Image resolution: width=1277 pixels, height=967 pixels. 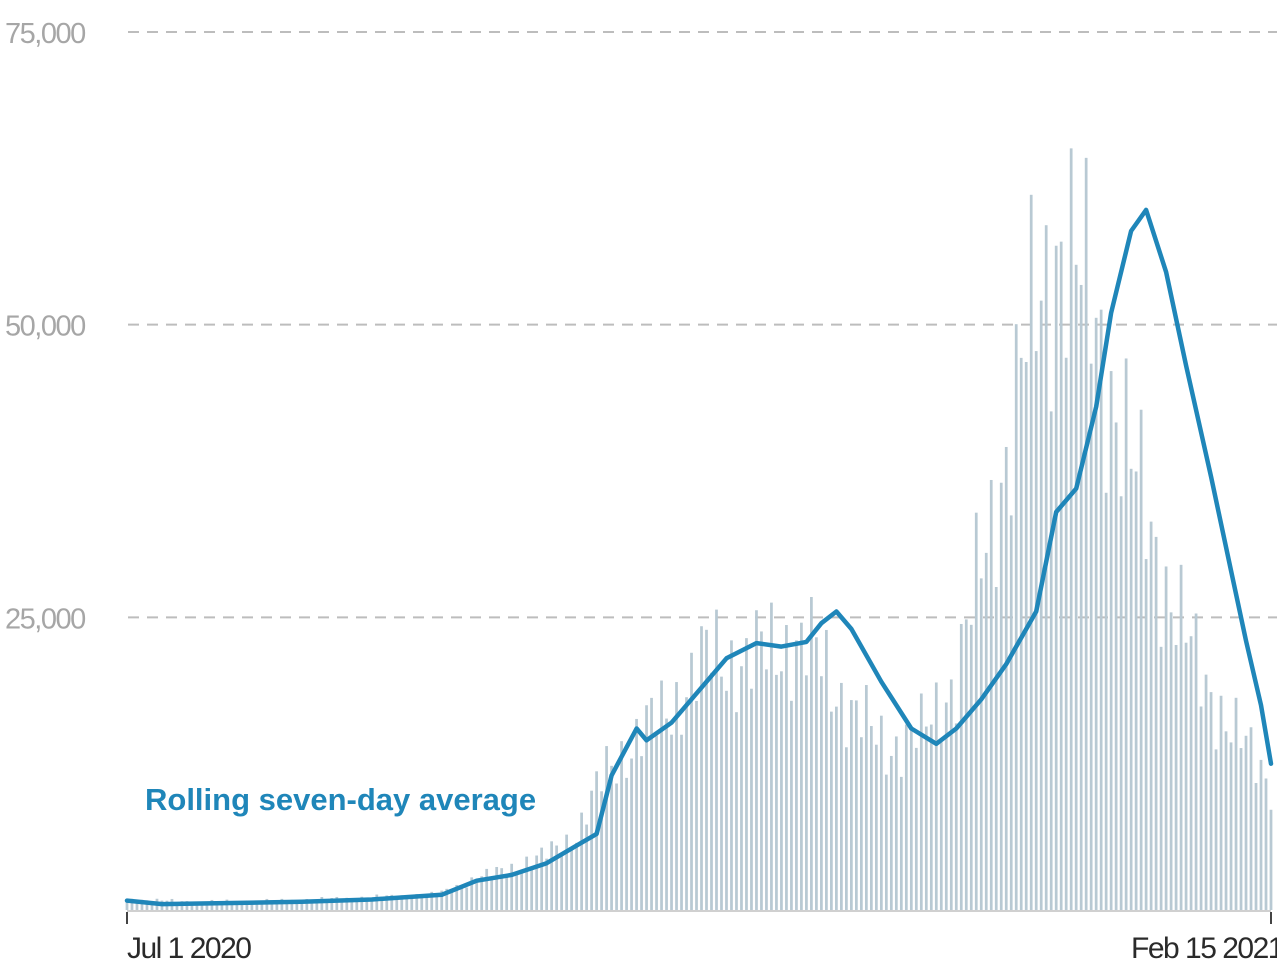 What do you see at coordinates (45, 34) in the screenshot?
I see `y-tick-label: 75,000` at bounding box center [45, 34].